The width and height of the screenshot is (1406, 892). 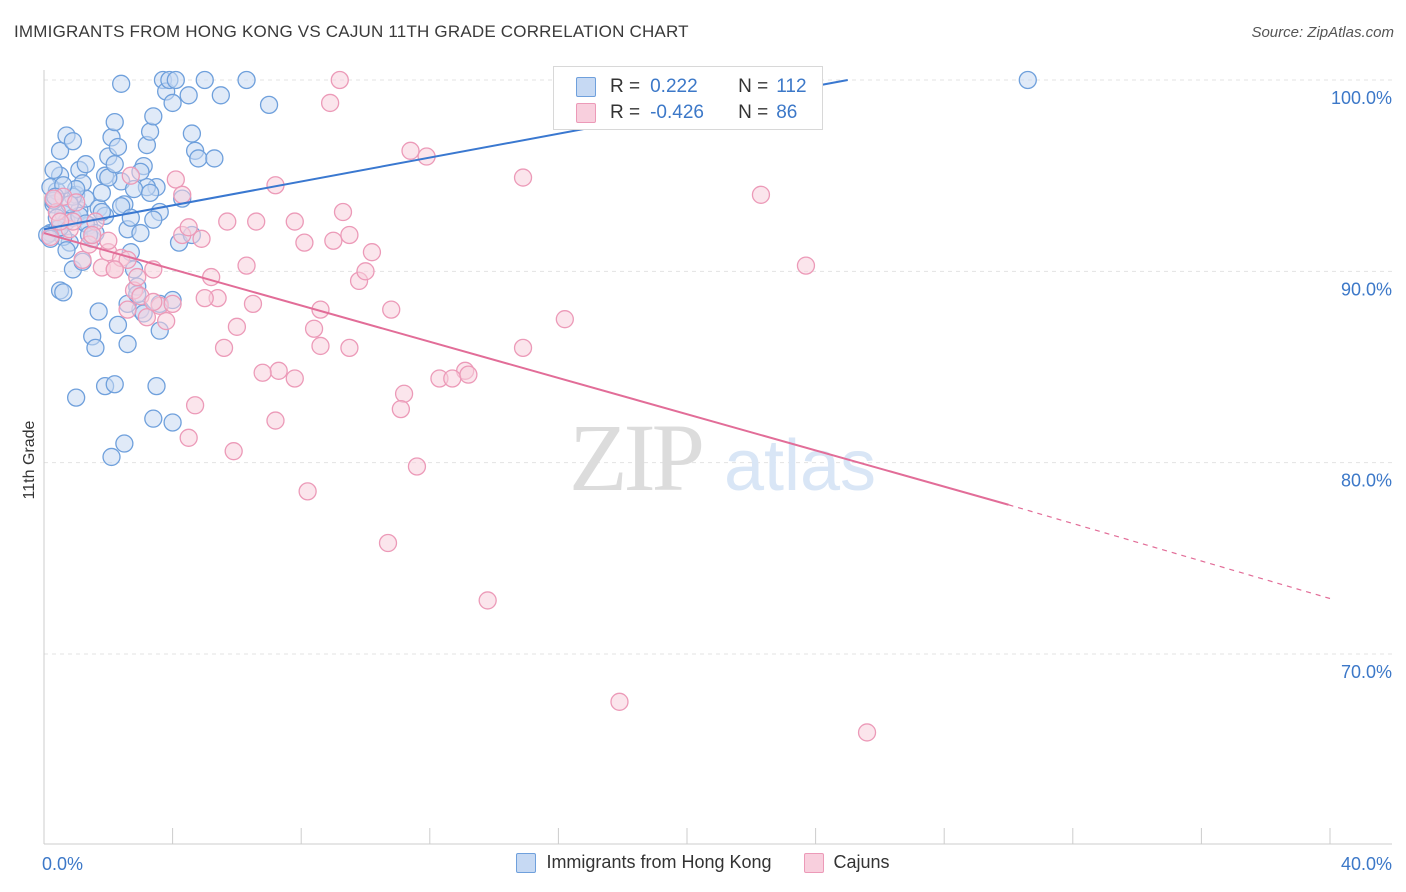 What do you see at coordinates (62, 864) in the screenshot?
I see `x-tick-label-min: 0.0%` at bounding box center [62, 864].